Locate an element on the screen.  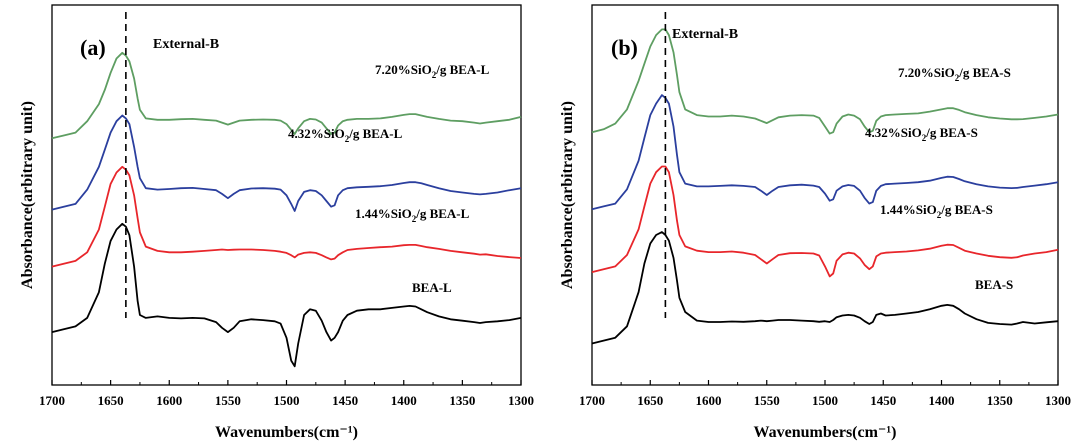
series-label-1: 4.32%SiO2/g BEA-L is located at coordinates (345, 135).